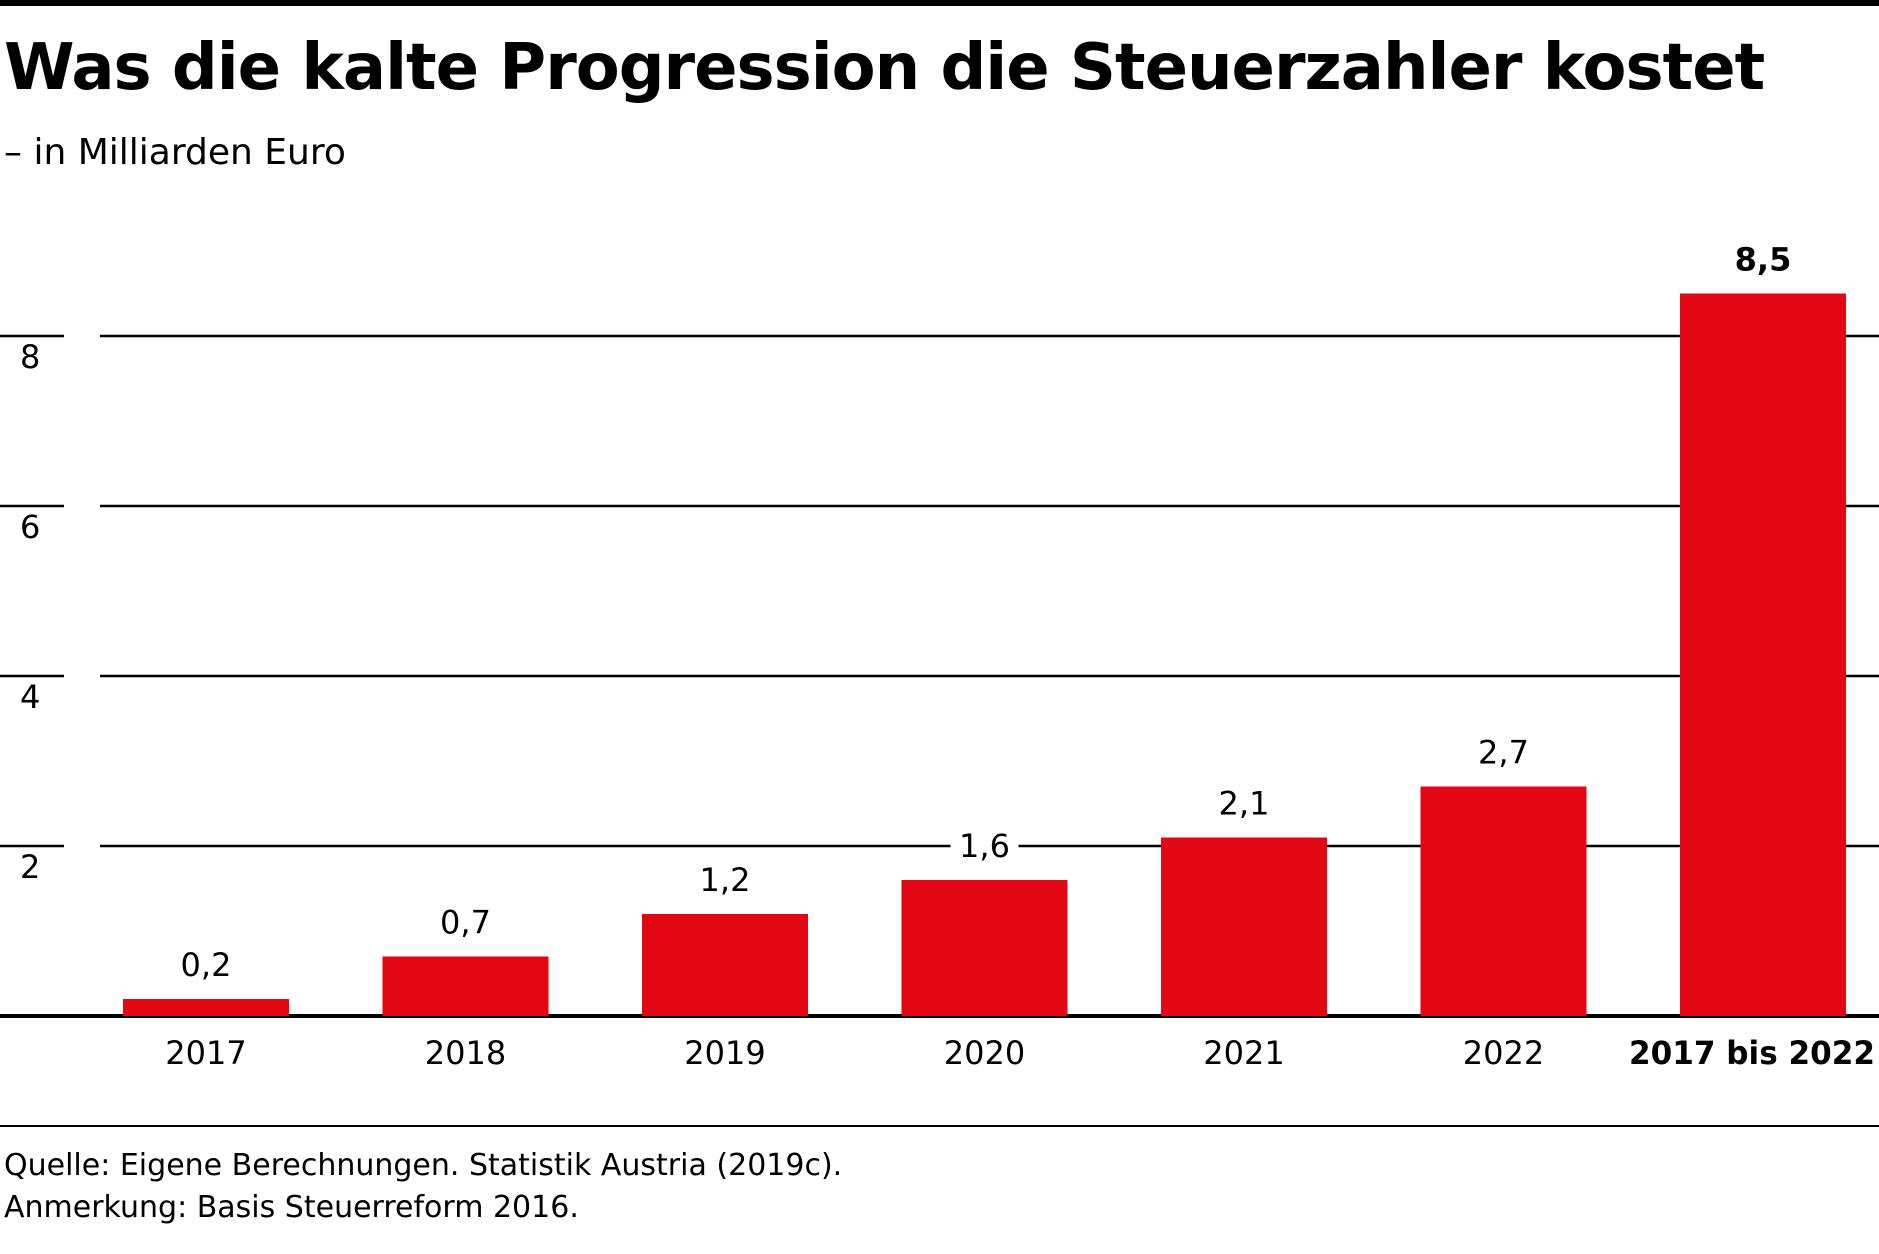 This screenshot has width=1879, height=1254. What do you see at coordinates (1244, 926) in the screenshot?
I see `bar-2021` at bounding box center [1244, 926].